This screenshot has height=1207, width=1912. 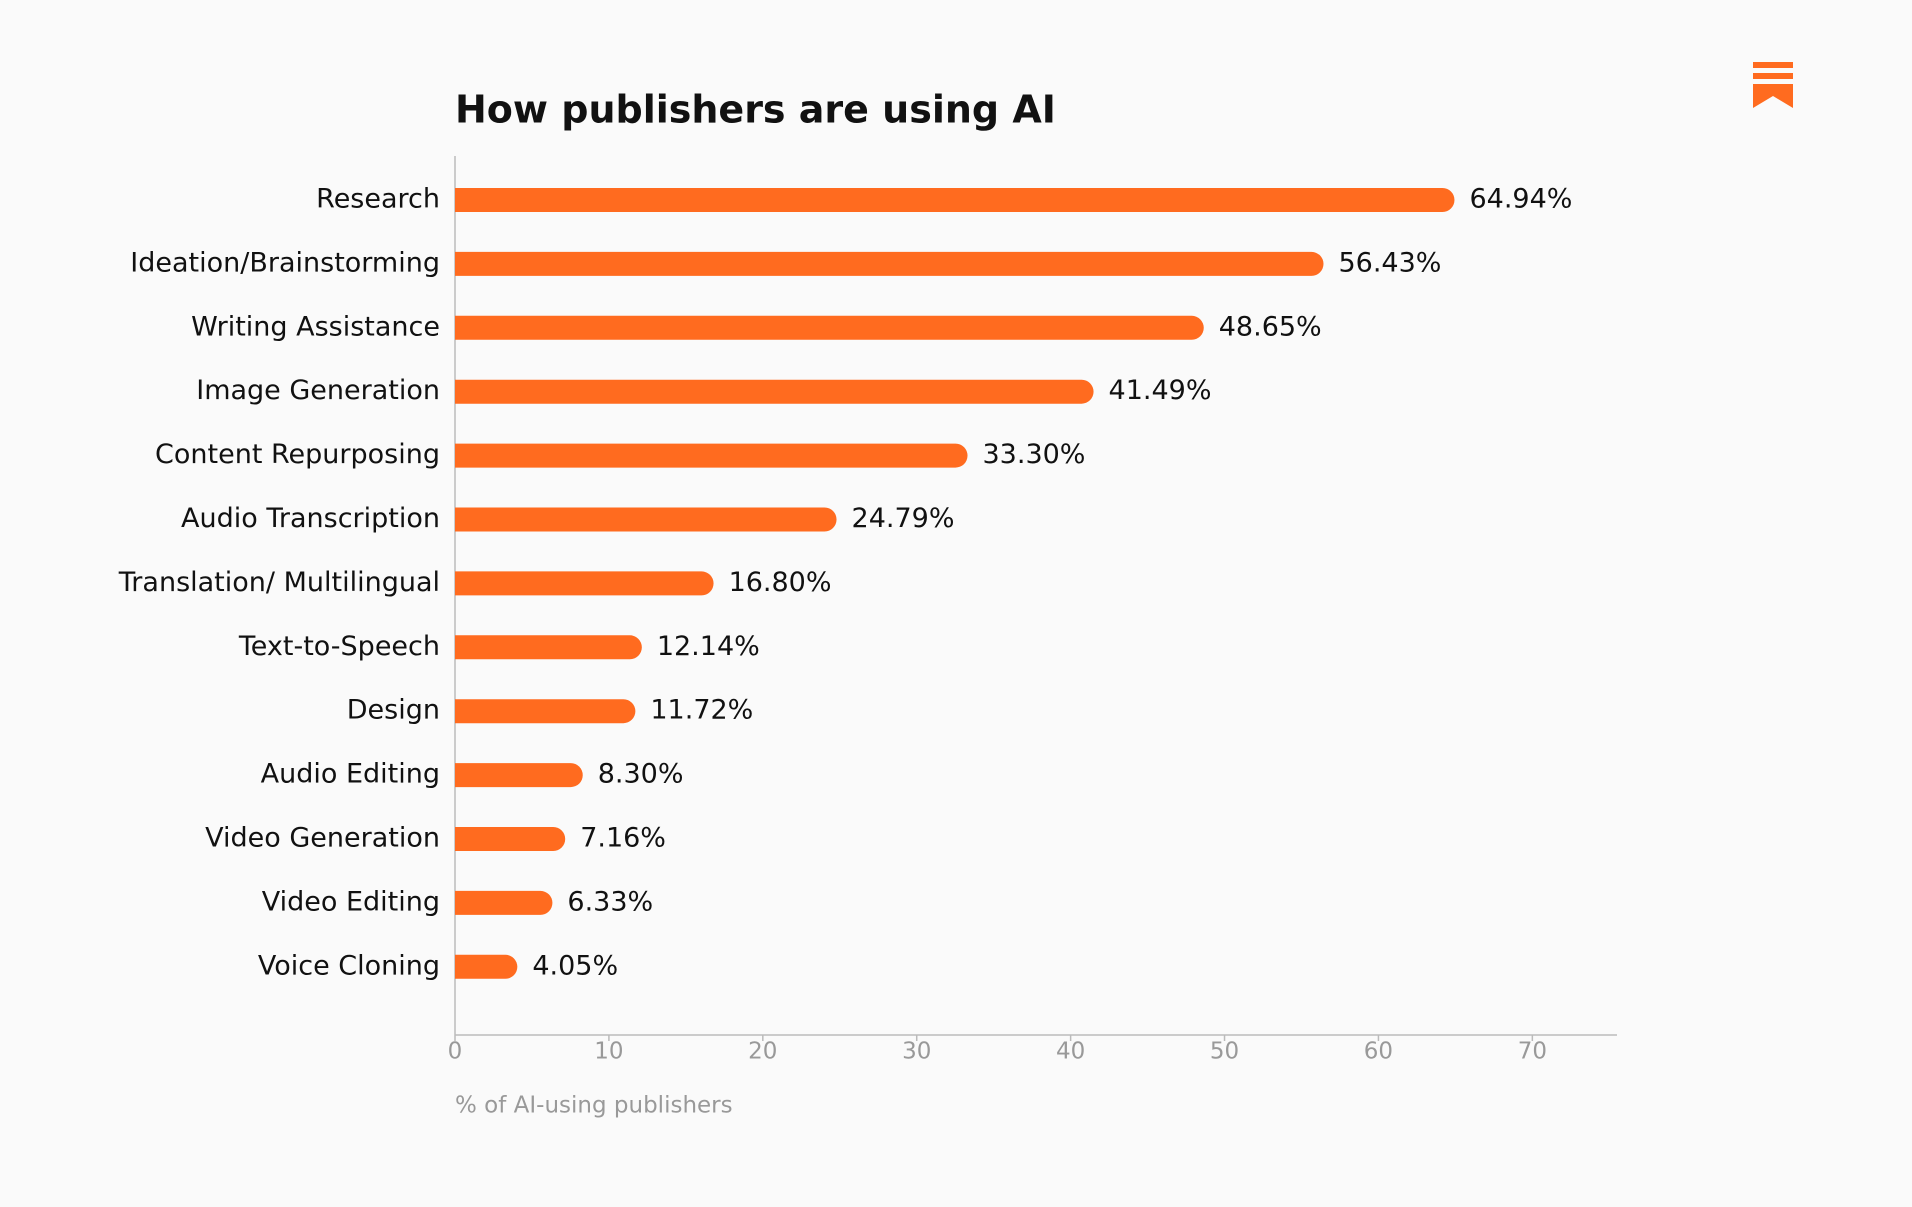 What do you see at coordinates (310, 518) in the screenshot?
I see `y-tick-label: Audio Transcription` at bounding box center [310, 518].